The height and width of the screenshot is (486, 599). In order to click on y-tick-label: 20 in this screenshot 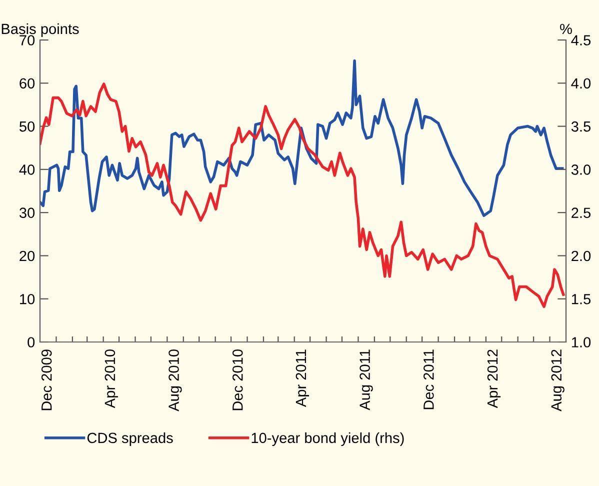, I will do `click(27, 256)`.